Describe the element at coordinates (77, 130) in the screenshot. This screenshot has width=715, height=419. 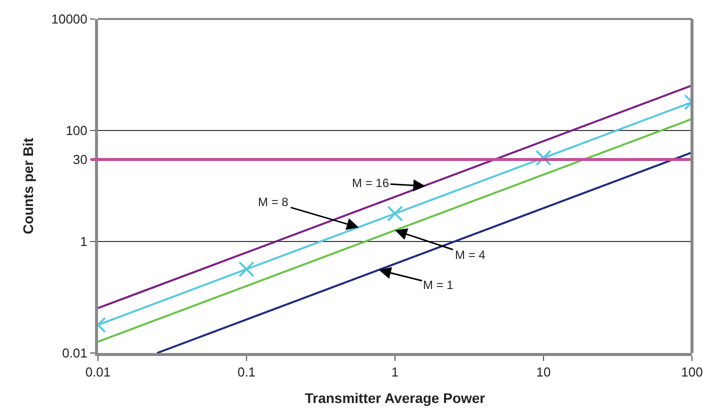
I see `y-tick-label: 100` at that location.